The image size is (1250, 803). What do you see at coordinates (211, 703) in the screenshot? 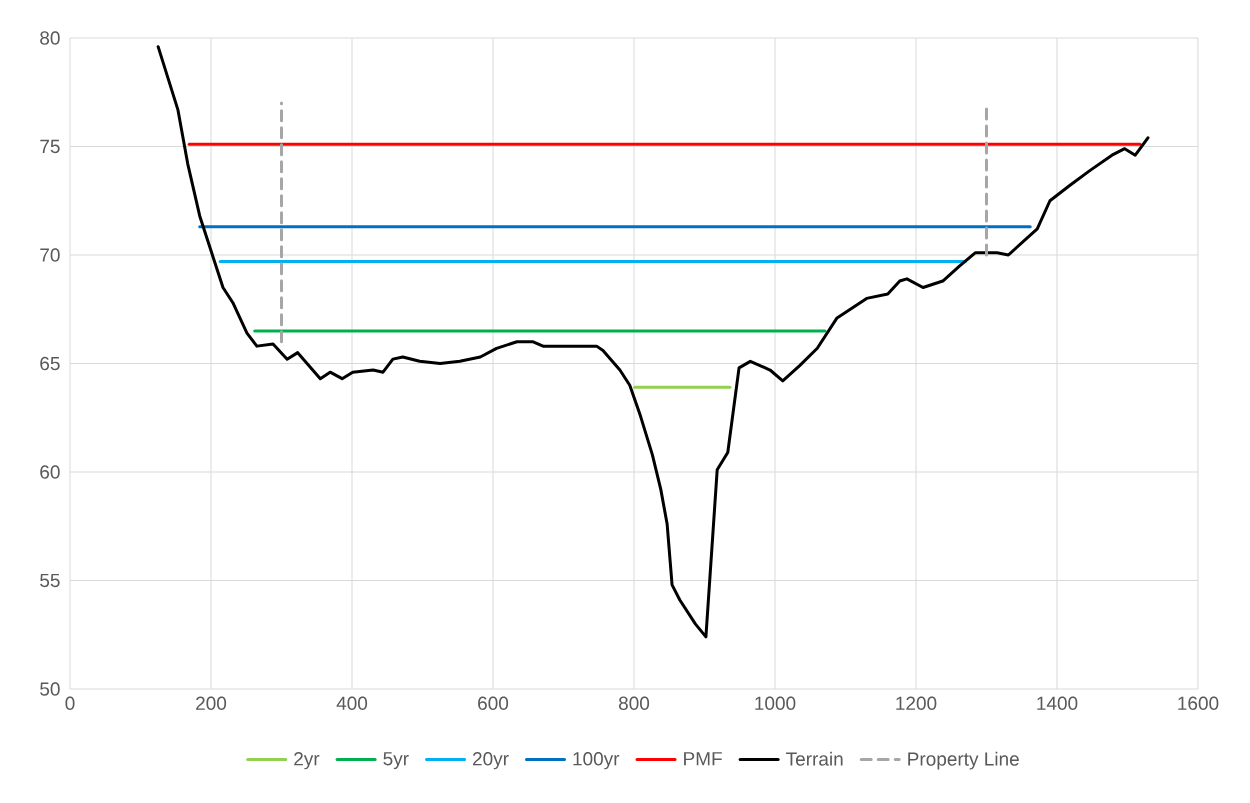
I see `x-tick-label: 200` at bounding box center [211, 703].